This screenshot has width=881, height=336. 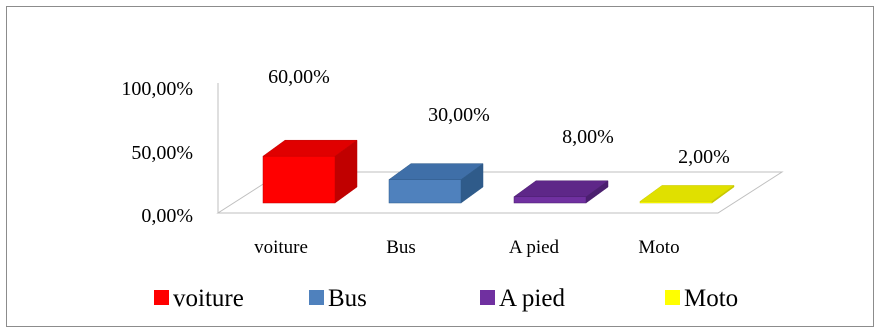 I want to click on x-axis-ticks: voiture Bus A pied Moto, so click(x=467, y=247).